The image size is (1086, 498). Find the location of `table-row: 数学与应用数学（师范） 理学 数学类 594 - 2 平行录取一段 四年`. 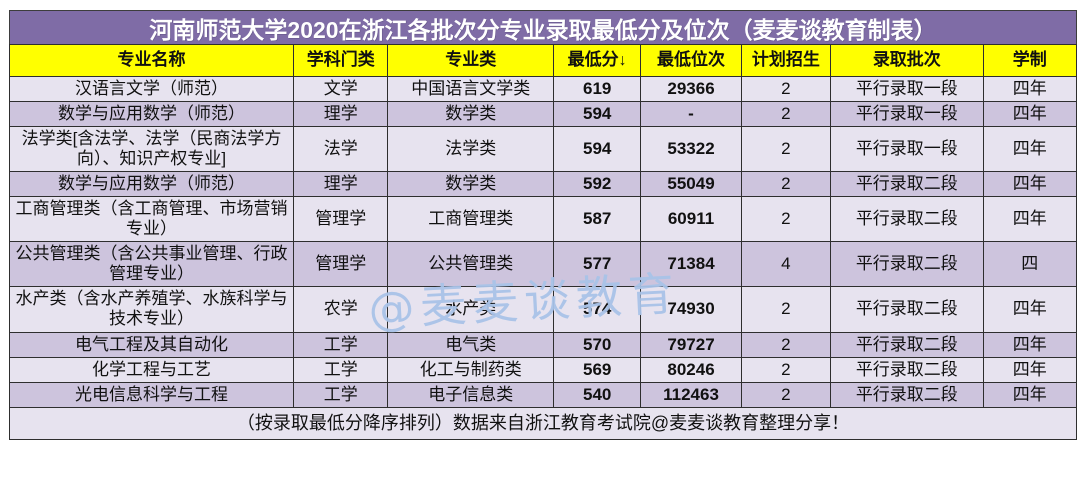

table-row: 数学与应用数学（师范） 理学 数学类 594 - 2 平行录取一段 四年 is located at coordinates (543, 114).